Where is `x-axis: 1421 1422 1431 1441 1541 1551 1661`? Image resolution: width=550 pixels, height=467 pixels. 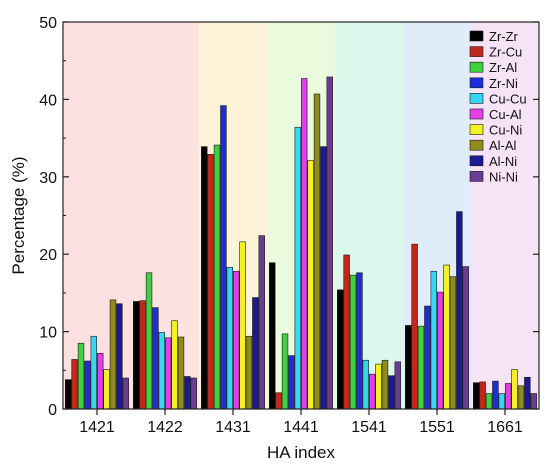 x-axis: 1421 1422 1431 1441 1541 1551 1661 is located at coordinates (301, 422).